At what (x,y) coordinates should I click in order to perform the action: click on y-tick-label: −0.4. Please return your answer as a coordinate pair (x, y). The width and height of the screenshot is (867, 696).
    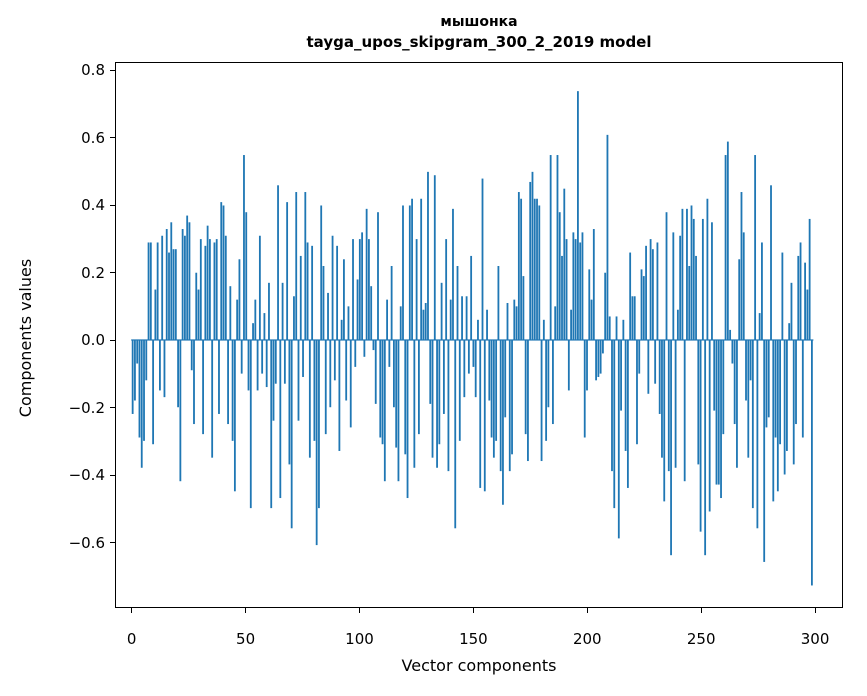
    Looking at the image, I should click on (86, 475).